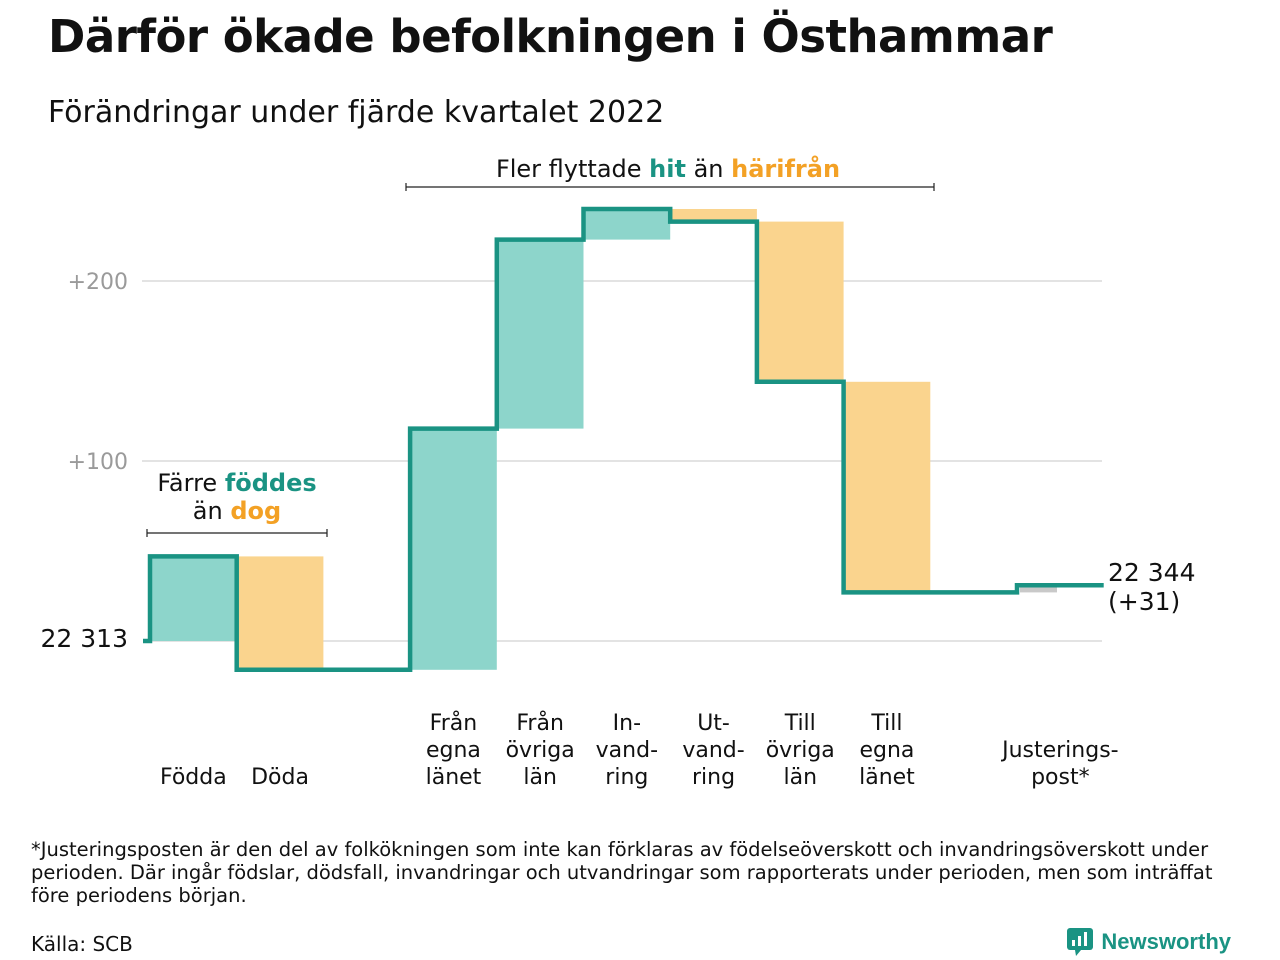 Image resolution: width=1280 pixels, height=960 pixels. Describe the element at coordinates (668, 168) in the screenshot. I see `annotation-migration: Fler flyttade hit än härifrån` at that location.